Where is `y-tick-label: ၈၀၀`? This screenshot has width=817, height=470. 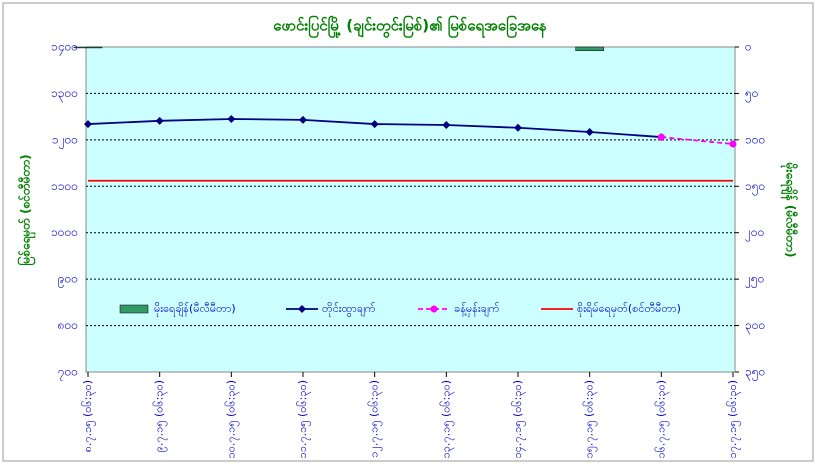 y-tick-label: ၈၀၀ is located at coordinates (68, 325).